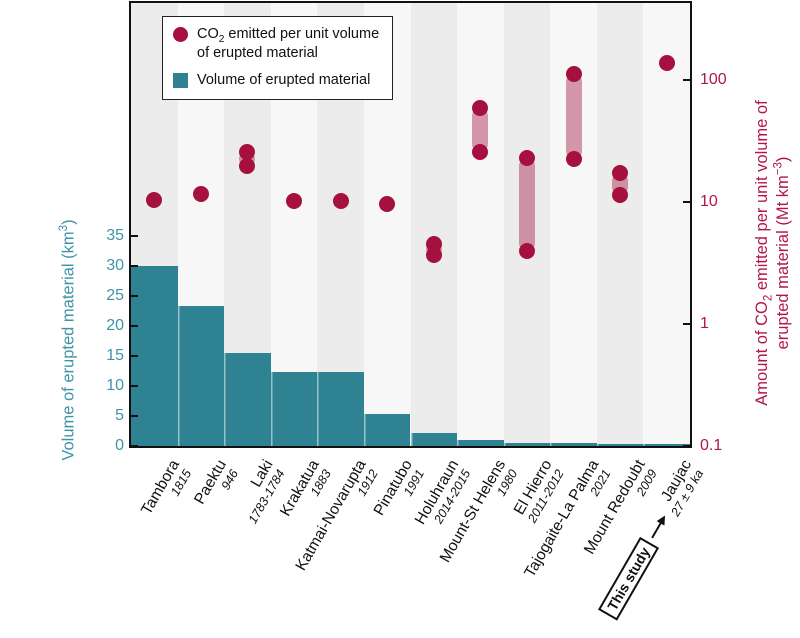 The image size is (800, 638). What do you see at coordinates (262, 474) in the screenshot?
I see `x-label-name: Laki` at bounding box center [262, 474].